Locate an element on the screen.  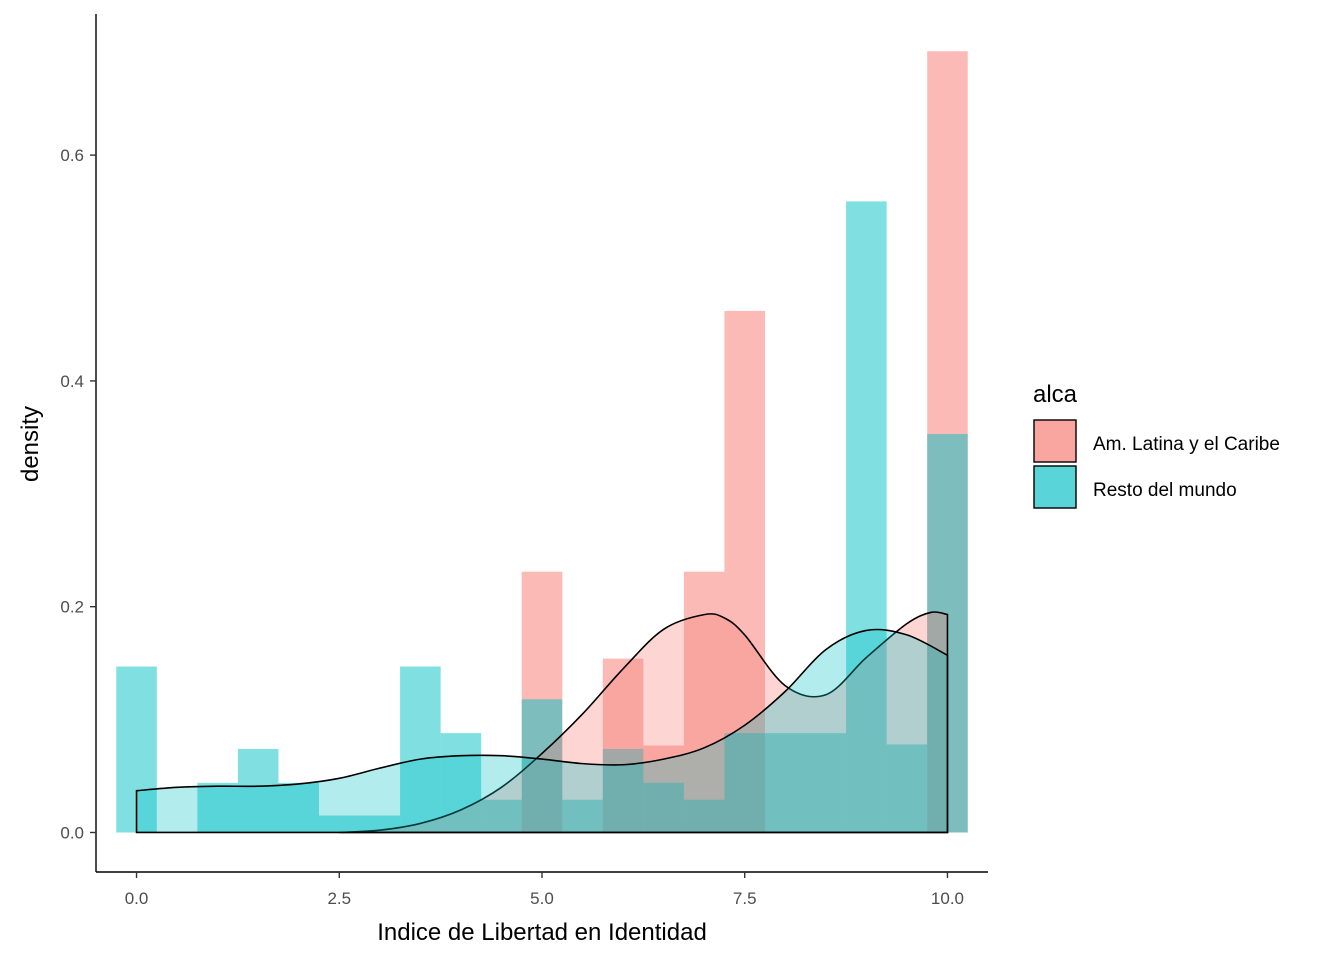
x-tick-label: 2.5 is located at coordinates (339, 898).